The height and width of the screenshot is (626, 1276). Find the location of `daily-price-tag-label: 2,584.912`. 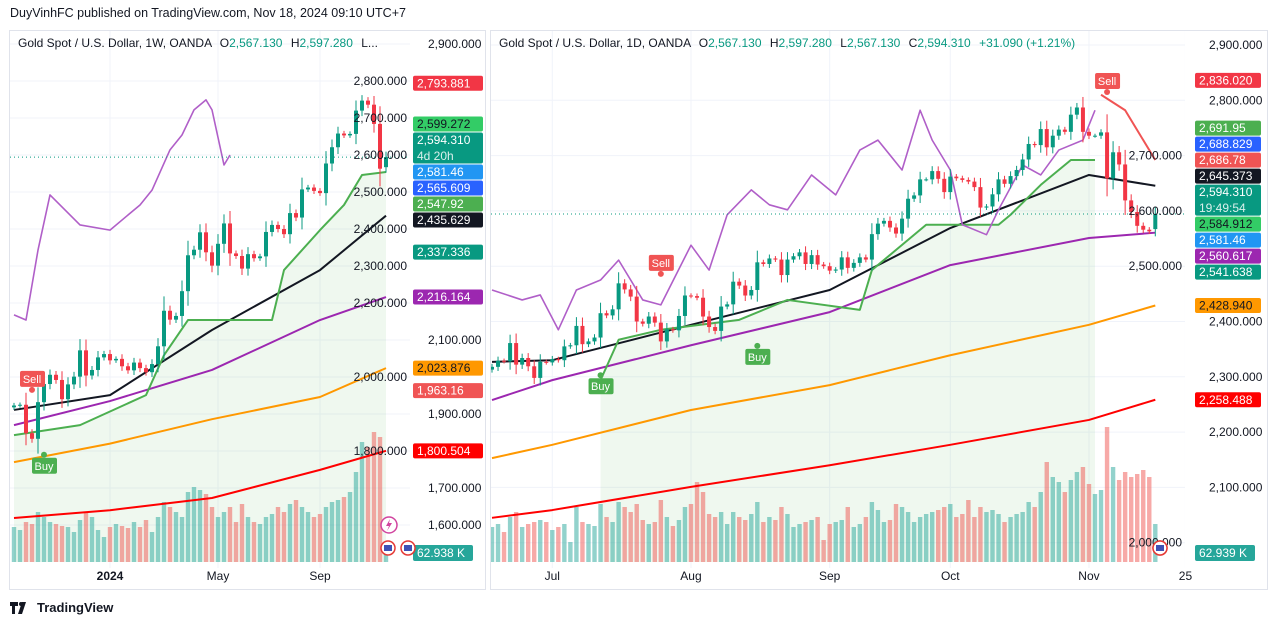

daily-price-tag-label: 2,584.912 is located at coordinates (1226, 224).